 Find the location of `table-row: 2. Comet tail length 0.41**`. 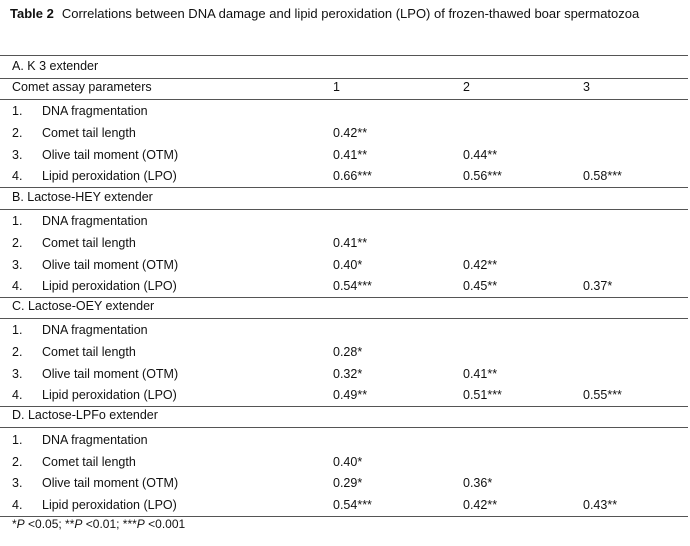

table-row: 2. Comet tail length 0.41** is located at coordinates (344, 243).